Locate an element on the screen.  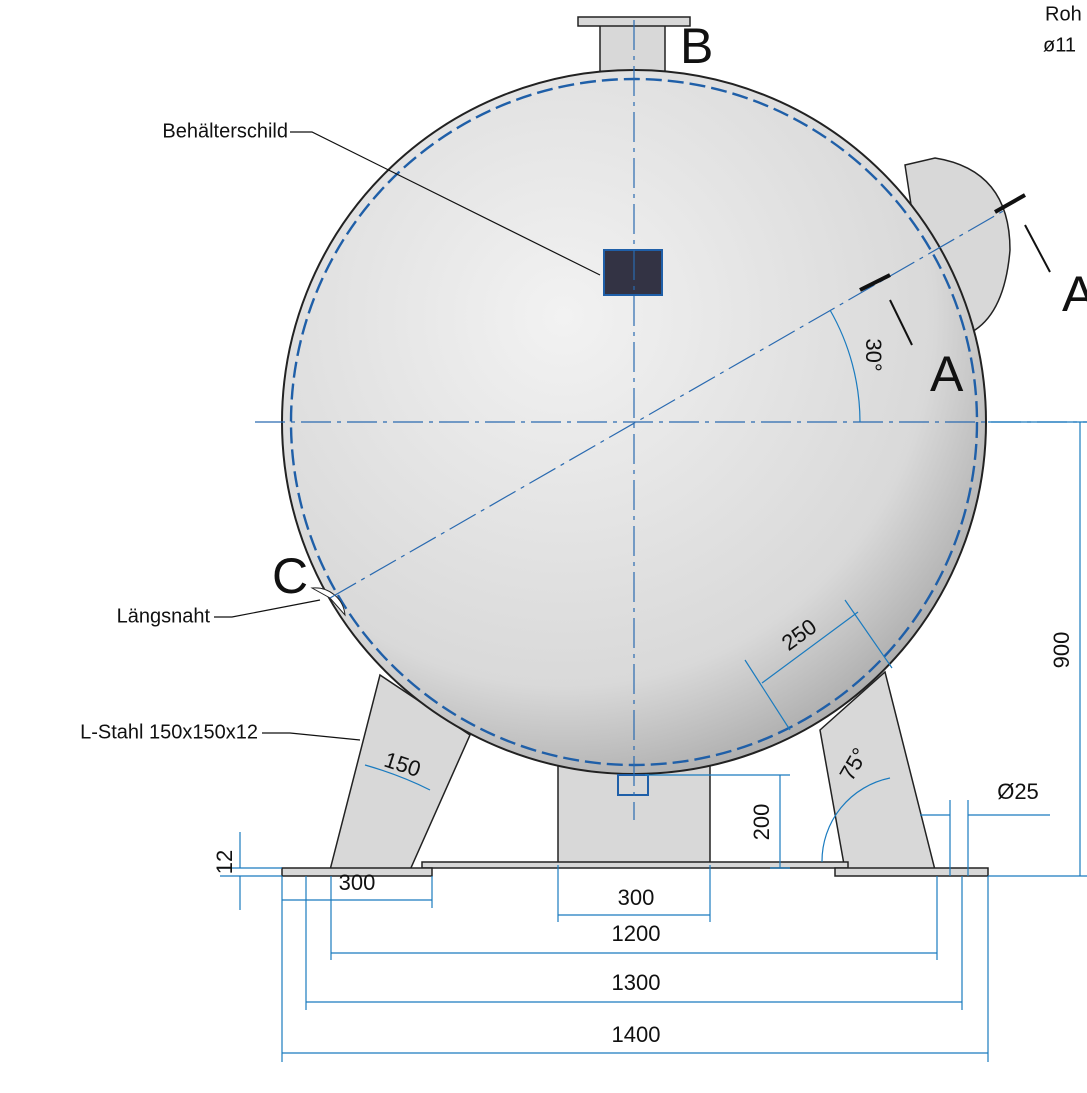
drain is located at coordinates (633, 785).